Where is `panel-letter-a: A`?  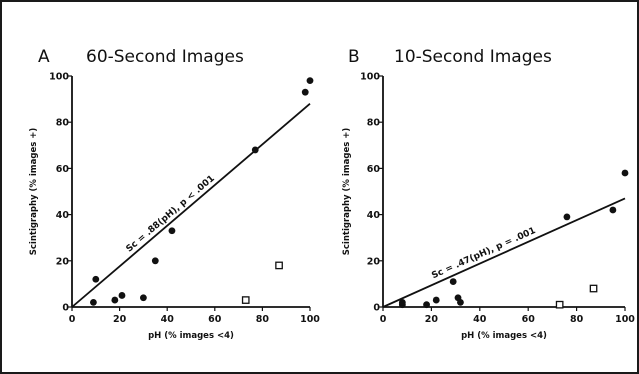 panel-letter-a: A is located at coordinates (44, 57).